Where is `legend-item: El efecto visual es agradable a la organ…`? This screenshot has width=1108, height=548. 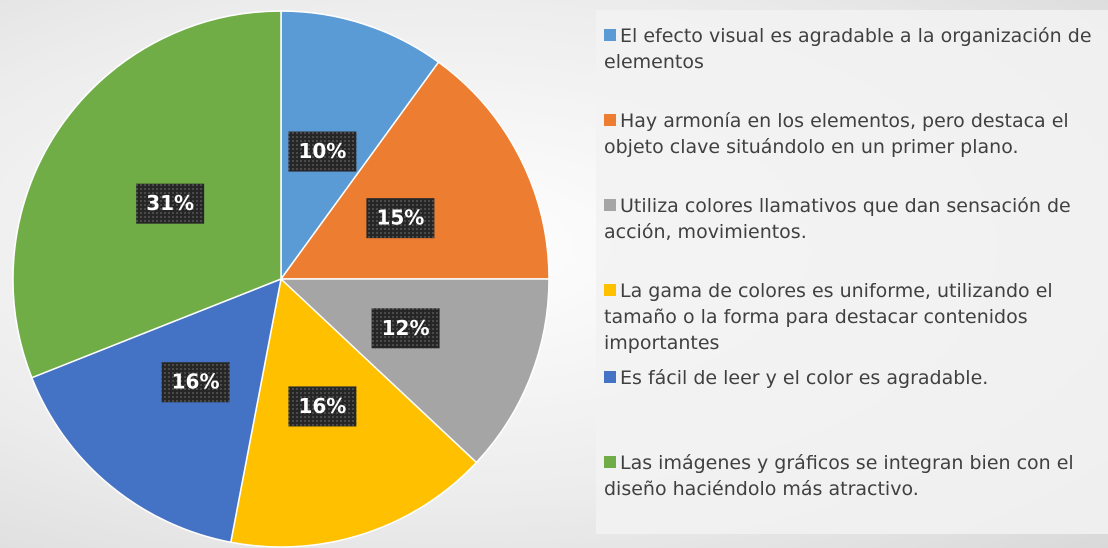 legend-item: El efecto visual es agradable a la organ… is located at coordinates (849, 49).